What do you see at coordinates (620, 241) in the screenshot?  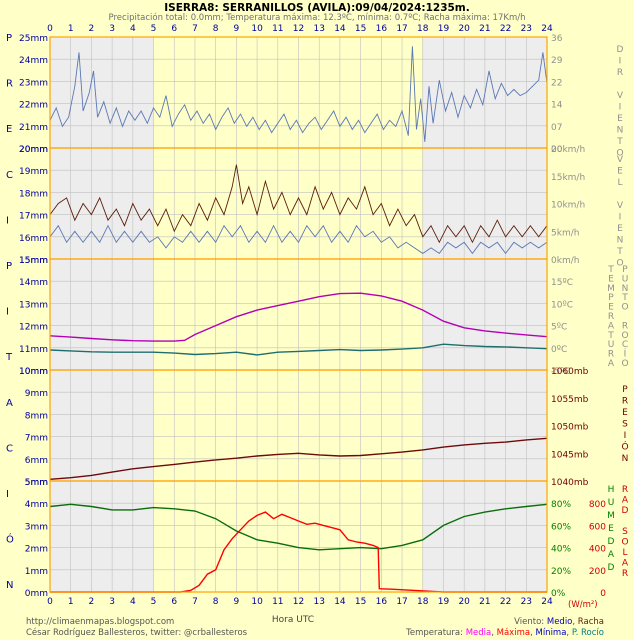 I see `vel-label-7: N` at bounding box center [620, 241].